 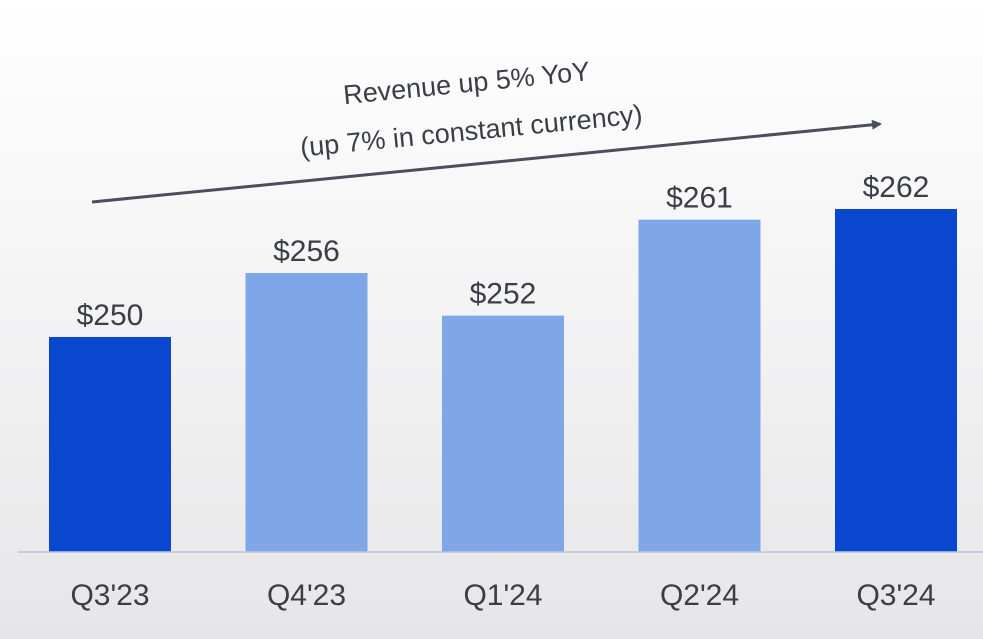 I want to click on data-label: $252, so click(x=503, y=294).